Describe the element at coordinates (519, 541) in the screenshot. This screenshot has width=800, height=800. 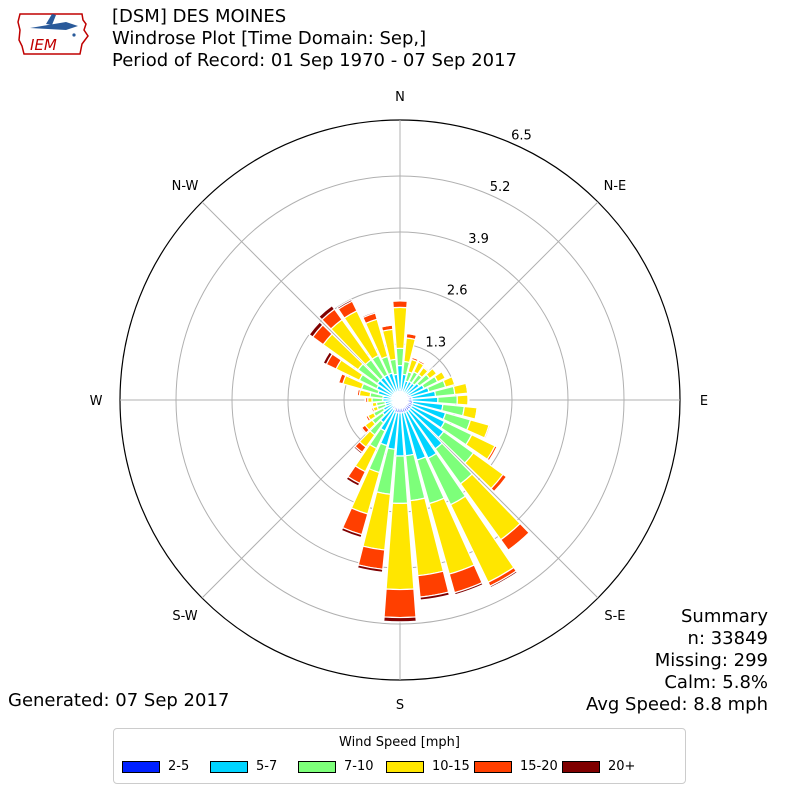
I see `windrose-bar-140-20+` at that location.